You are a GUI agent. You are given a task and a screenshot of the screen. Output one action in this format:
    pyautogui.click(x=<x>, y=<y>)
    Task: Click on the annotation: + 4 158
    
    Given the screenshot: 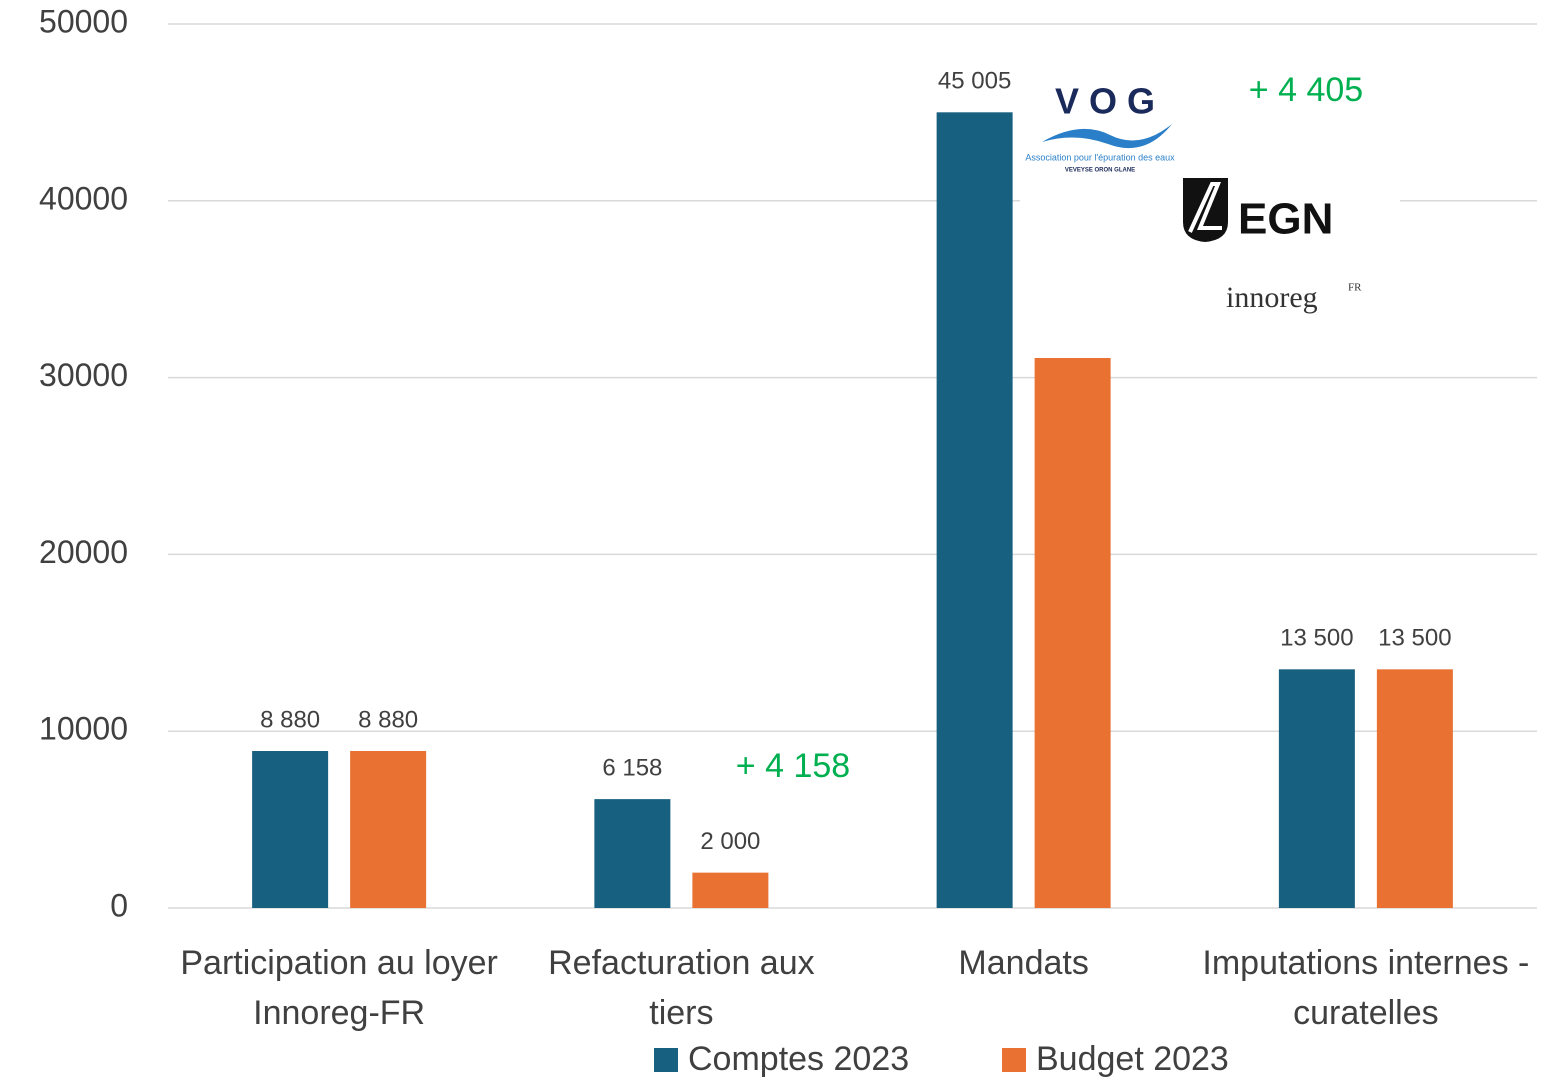 What is the action you would take?
    pyautogui.click(x=793, y=766)
    